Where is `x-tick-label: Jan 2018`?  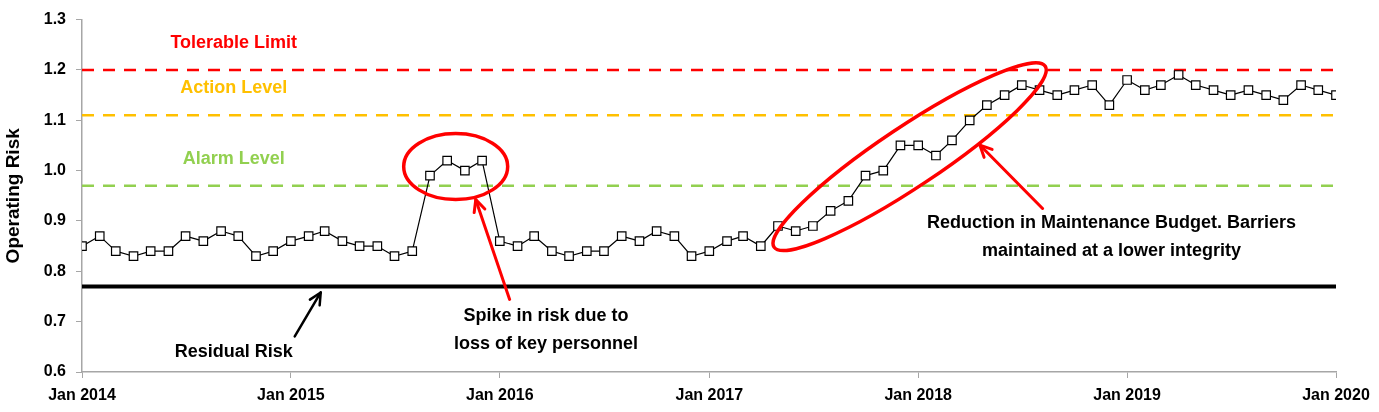
x-tick-label: Jan 2018 is located at coordinates (918, 395).